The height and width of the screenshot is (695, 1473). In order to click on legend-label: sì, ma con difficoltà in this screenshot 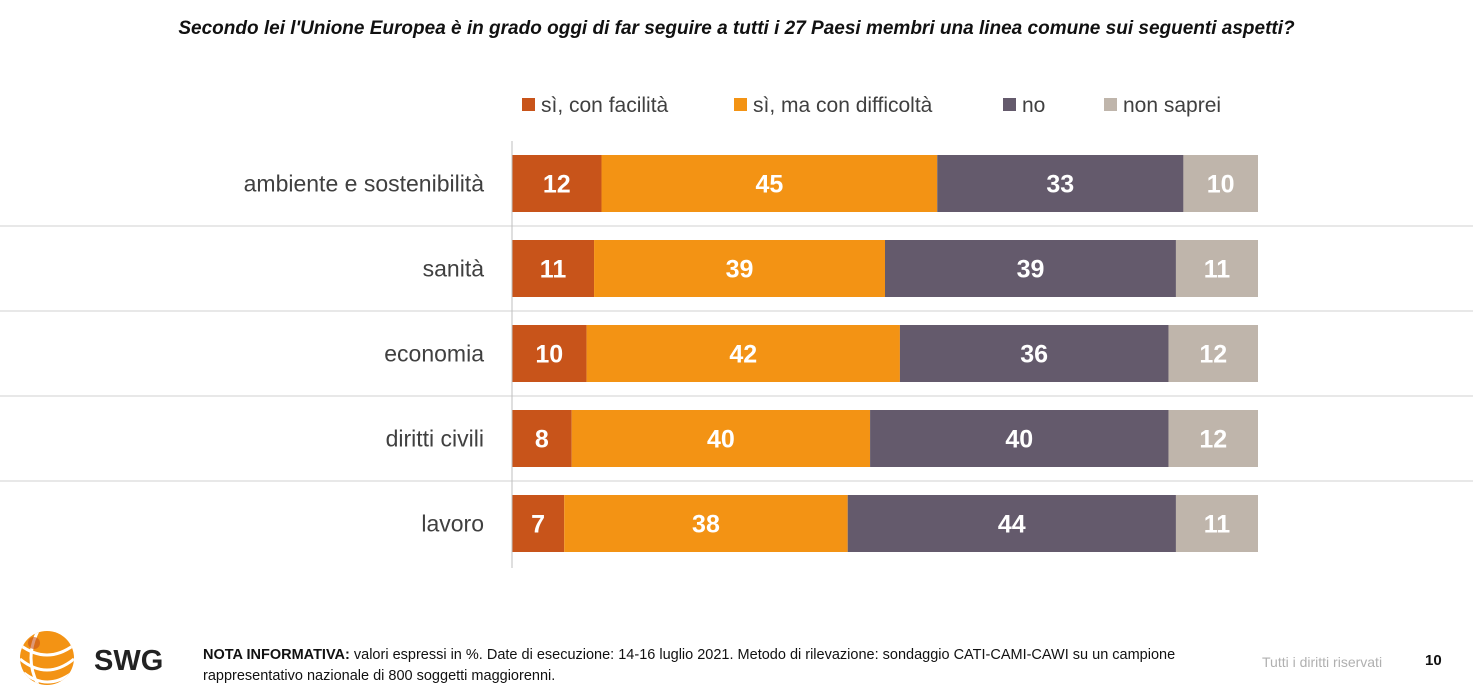, I will do `click(843, 105)`.